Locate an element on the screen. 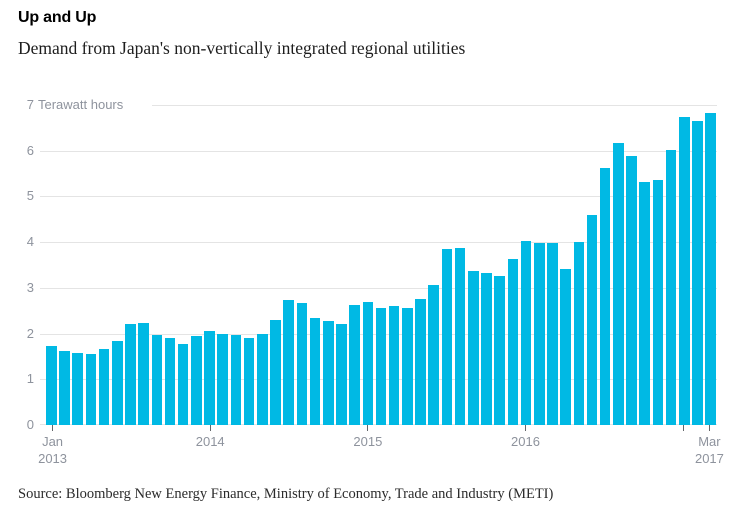 The height and width of the screenshot is (522, 740). gridline-y5 is located at coordinates (378, 196).